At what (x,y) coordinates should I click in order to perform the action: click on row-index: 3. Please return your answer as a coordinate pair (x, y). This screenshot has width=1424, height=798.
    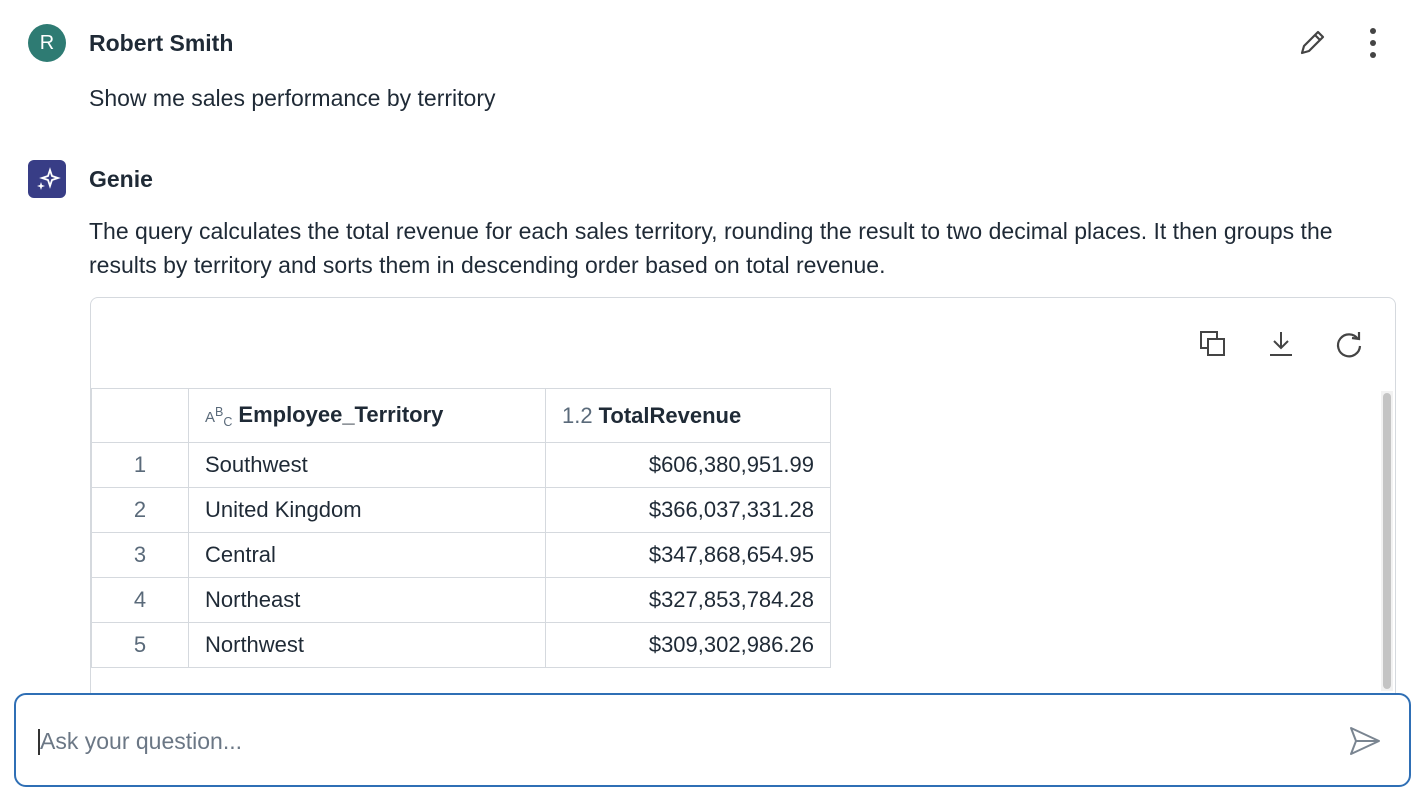
    Looking at the image, I should click on (140, 555).